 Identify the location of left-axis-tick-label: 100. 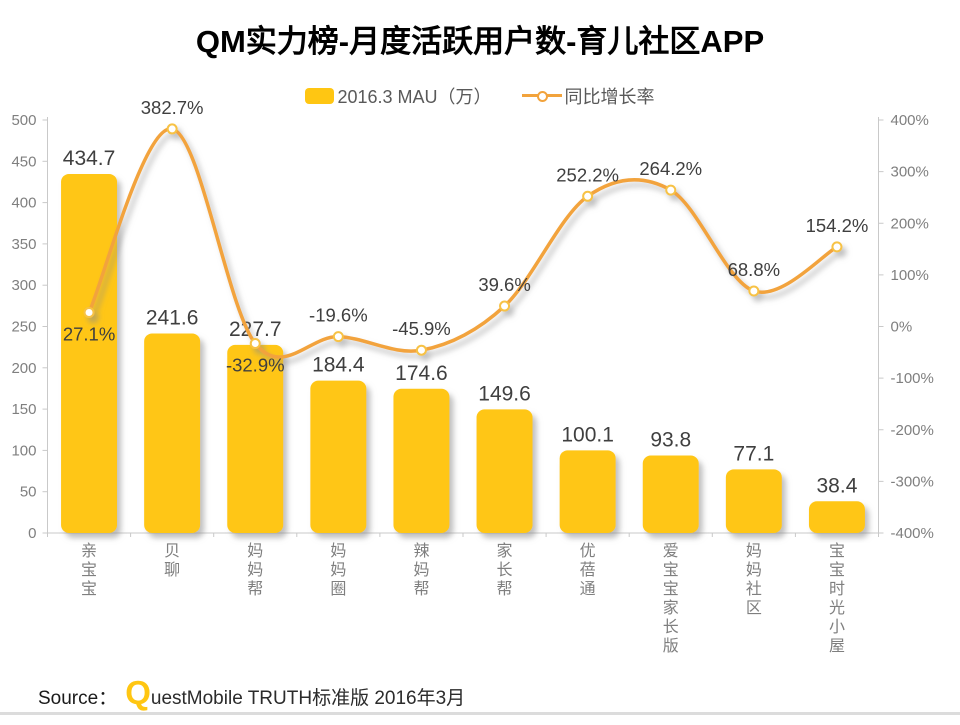
(23, 450).